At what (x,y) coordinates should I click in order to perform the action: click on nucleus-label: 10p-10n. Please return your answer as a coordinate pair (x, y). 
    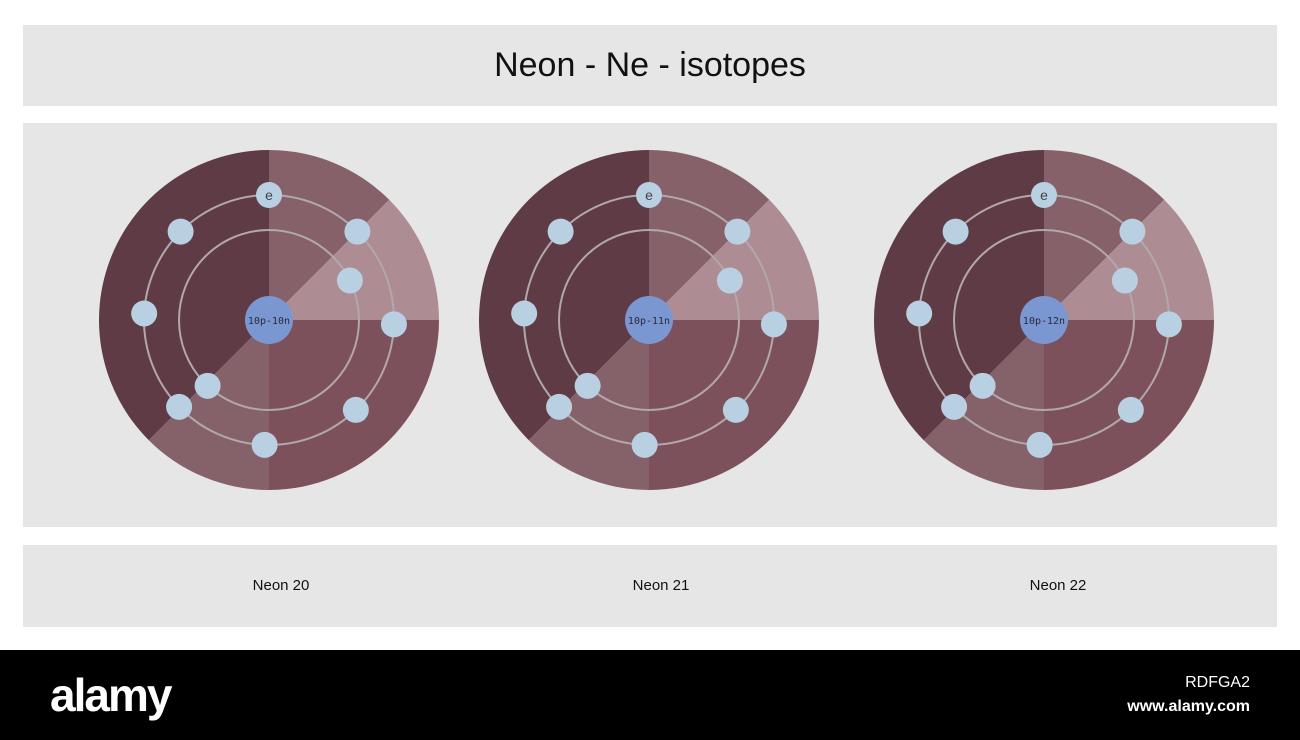
    Looking at the image, I should click on (269, 321).